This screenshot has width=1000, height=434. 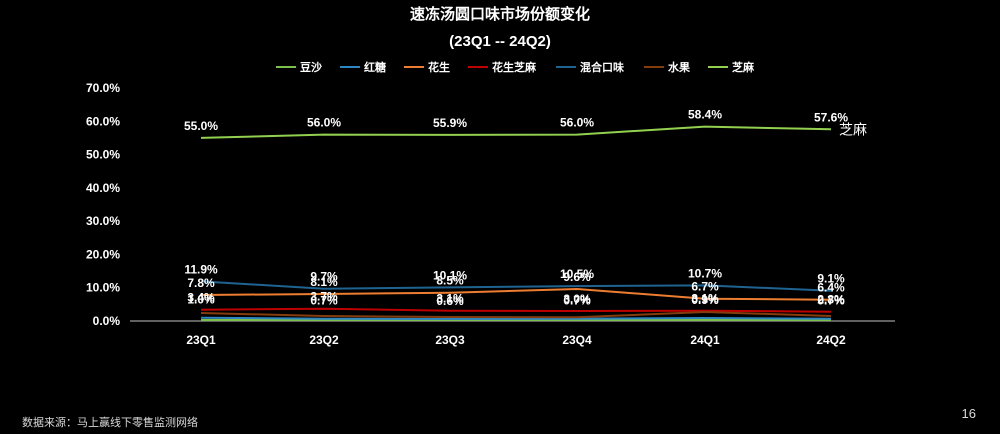 I want to click on x-tick-label: 23Q4, so click(x=577, y=340).